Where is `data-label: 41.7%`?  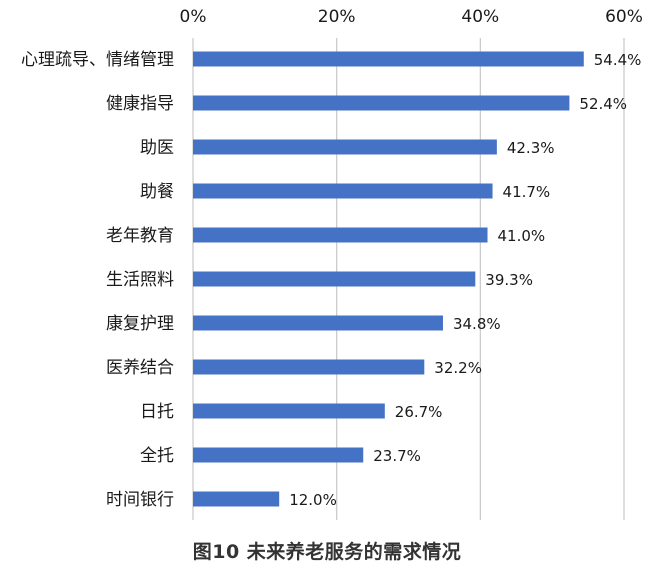 data-label: 41.7% is located at coordinates (527, 192).